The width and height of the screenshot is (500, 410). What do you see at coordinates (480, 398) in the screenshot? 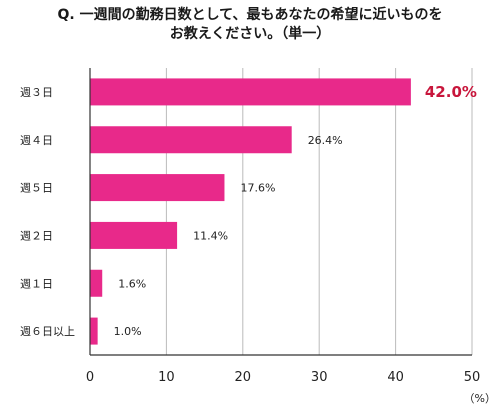
I see `x-axis-unit-label: （%）` at bounding box center [480, 398].